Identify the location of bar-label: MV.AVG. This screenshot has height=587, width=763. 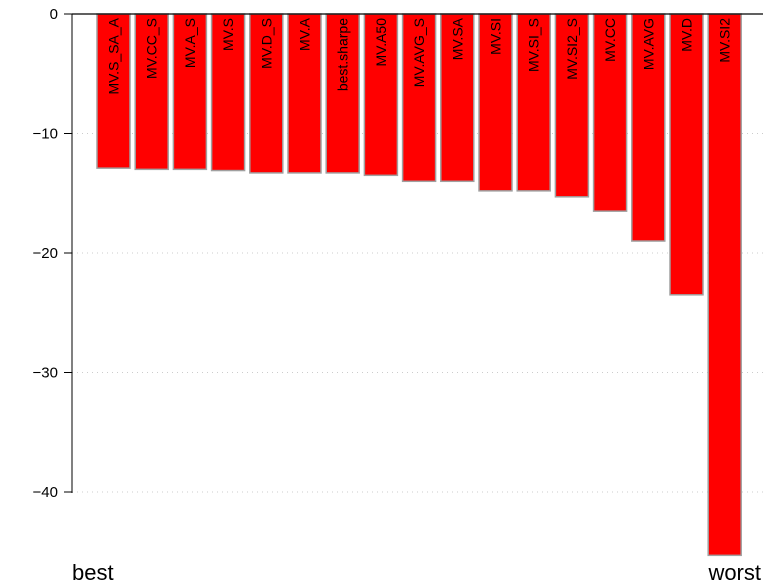
(648, 44).